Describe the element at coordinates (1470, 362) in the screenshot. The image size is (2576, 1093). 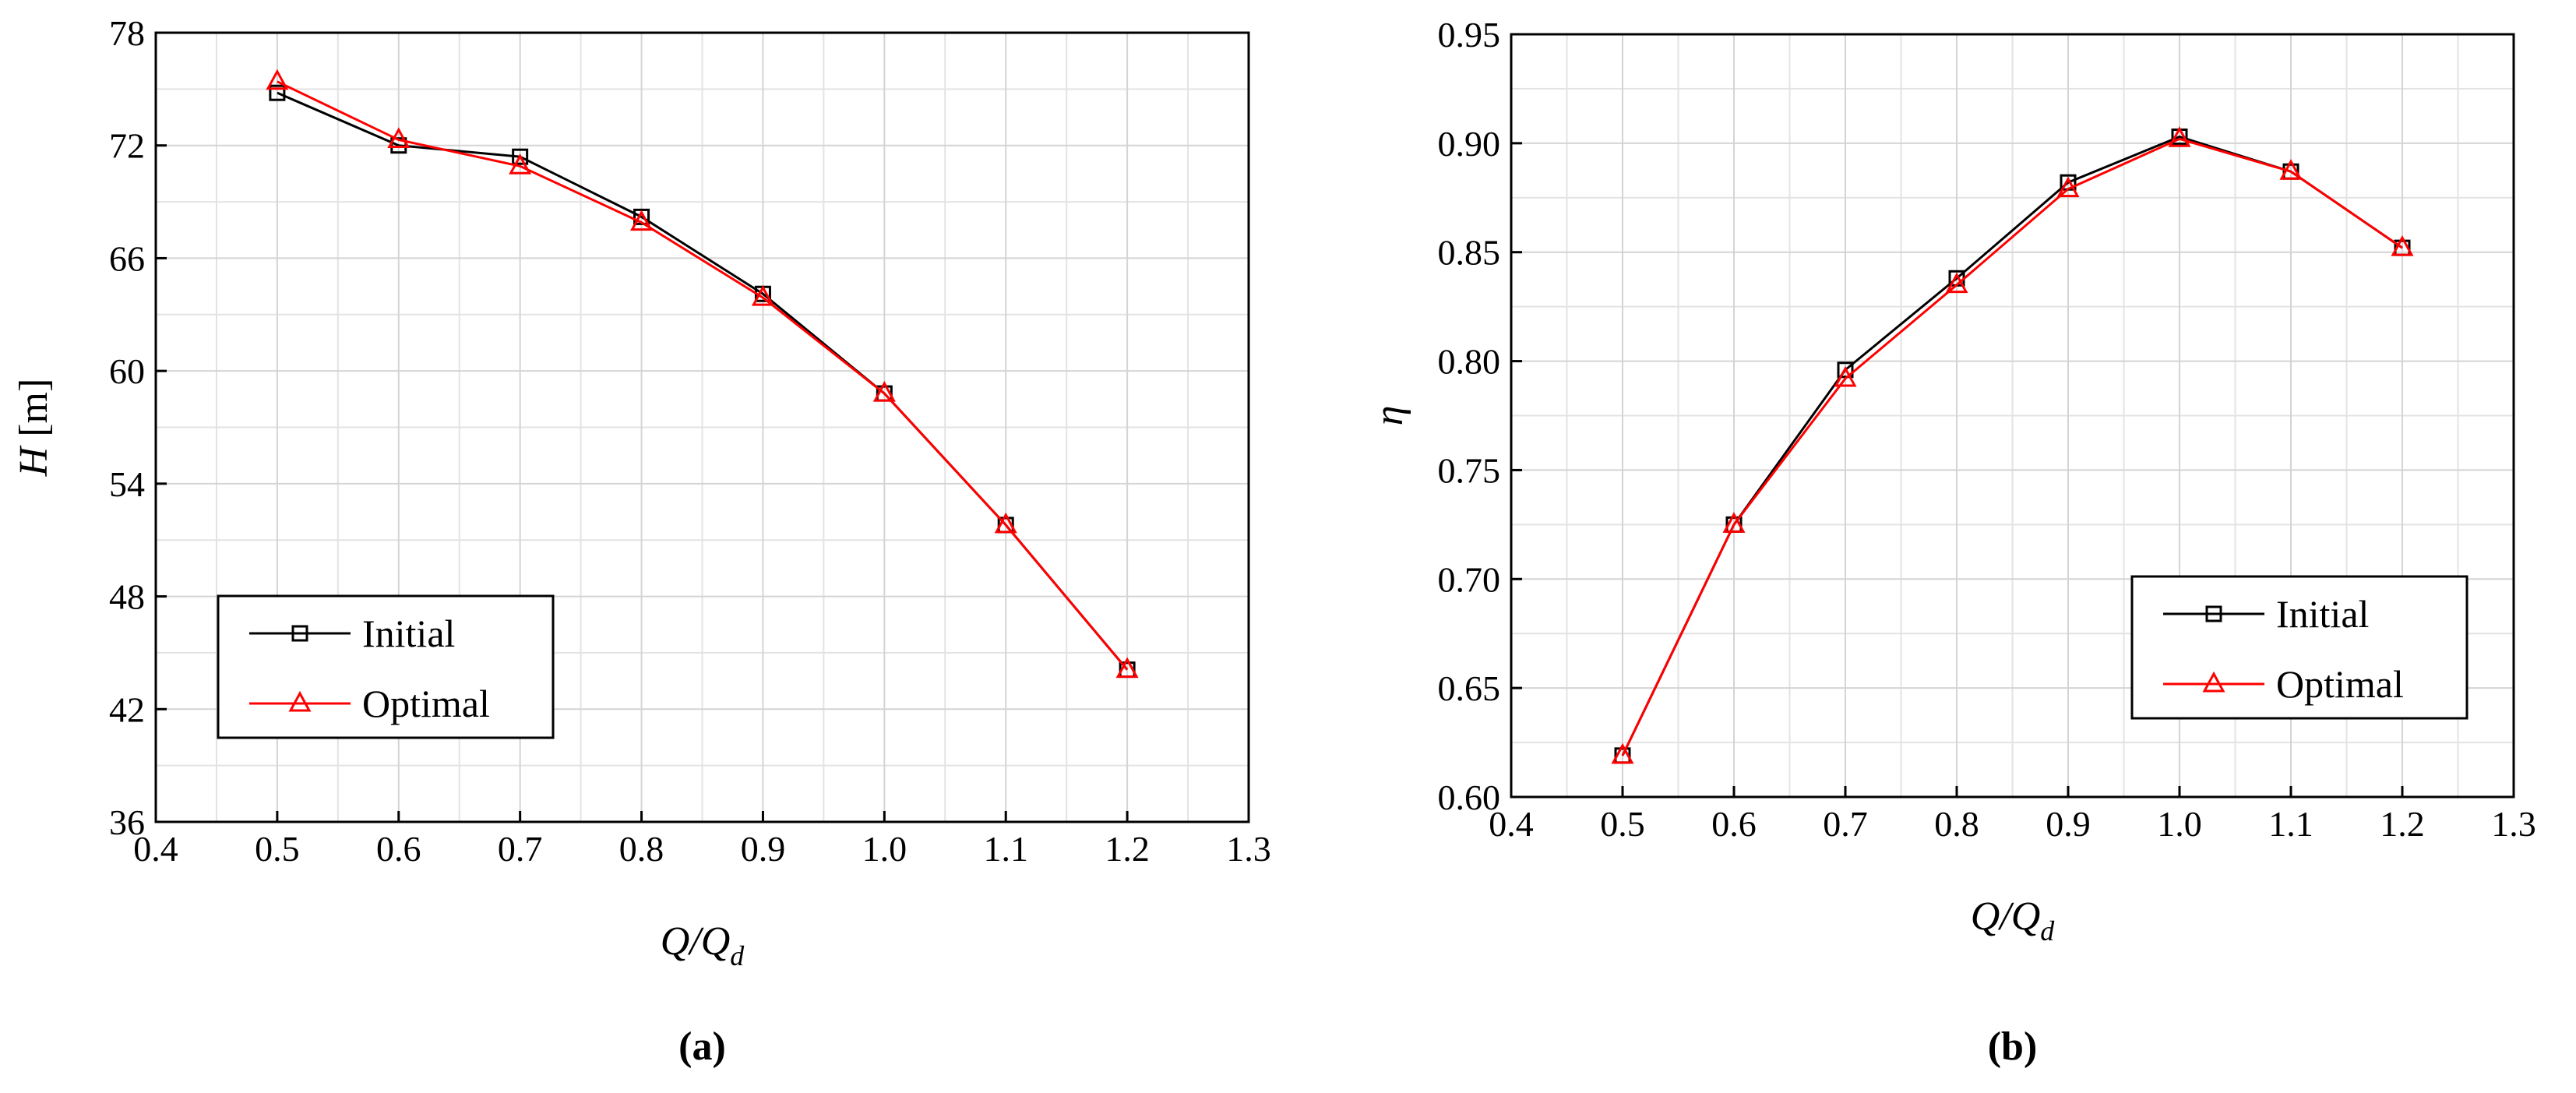
I see `y-tick-label: 0.80` at that location.